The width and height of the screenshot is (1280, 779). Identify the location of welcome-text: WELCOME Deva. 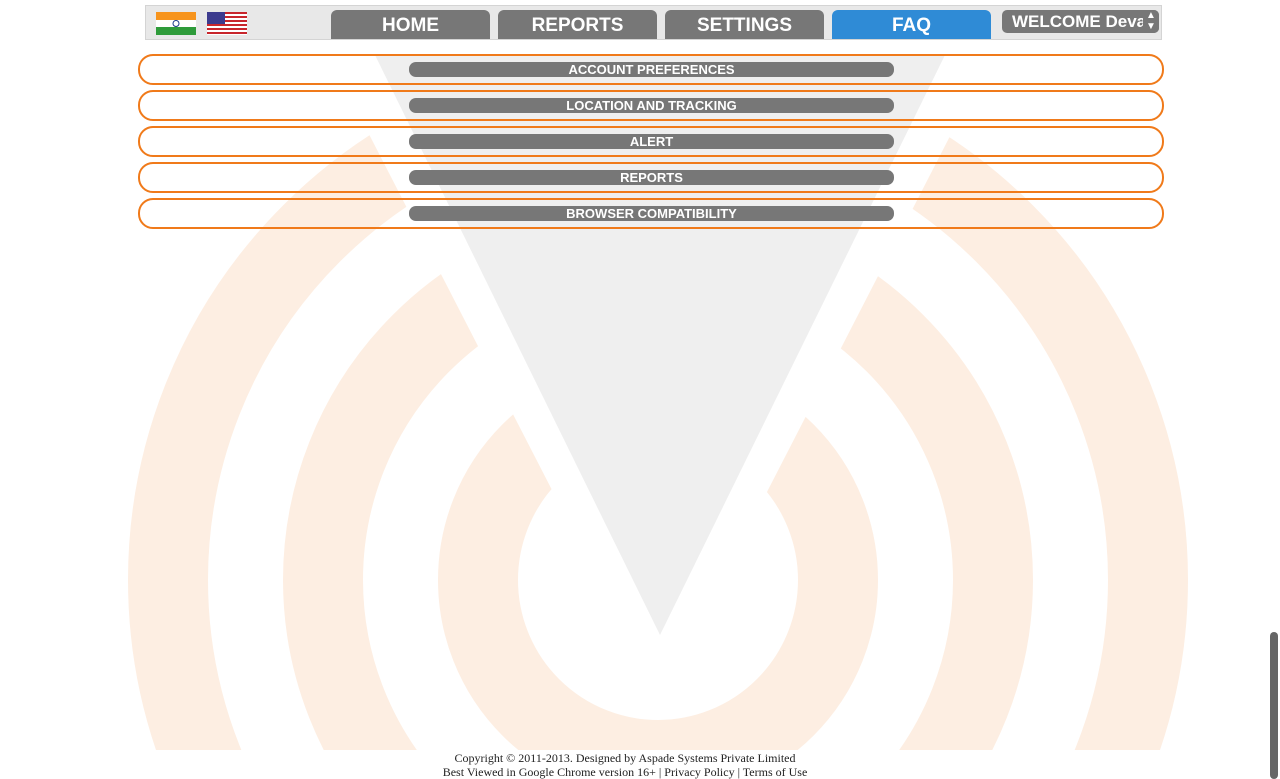
(1079, 21).